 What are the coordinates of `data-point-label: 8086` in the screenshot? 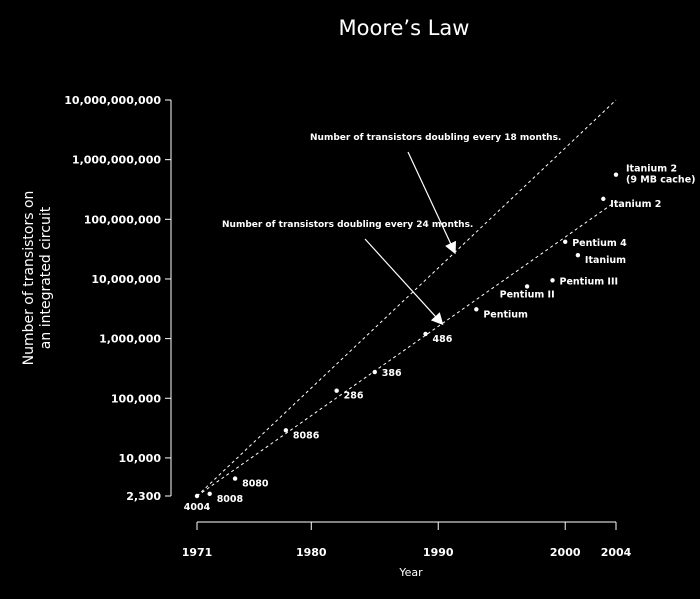 It's located at (306, 435).